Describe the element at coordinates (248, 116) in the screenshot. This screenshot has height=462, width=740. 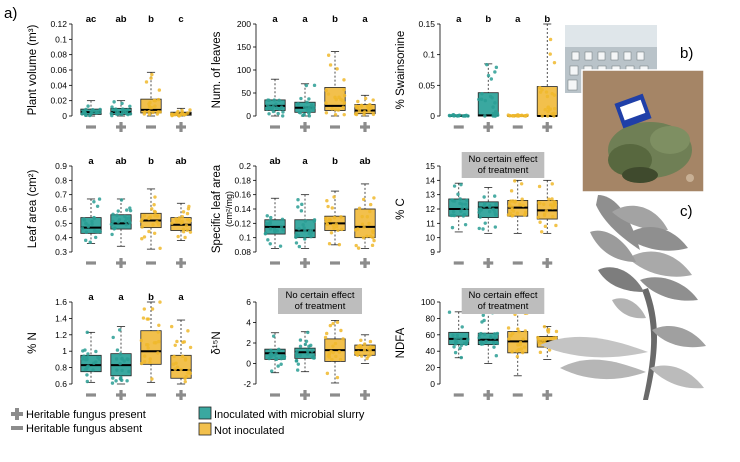
I see `y-tick-label: 0` at that location.